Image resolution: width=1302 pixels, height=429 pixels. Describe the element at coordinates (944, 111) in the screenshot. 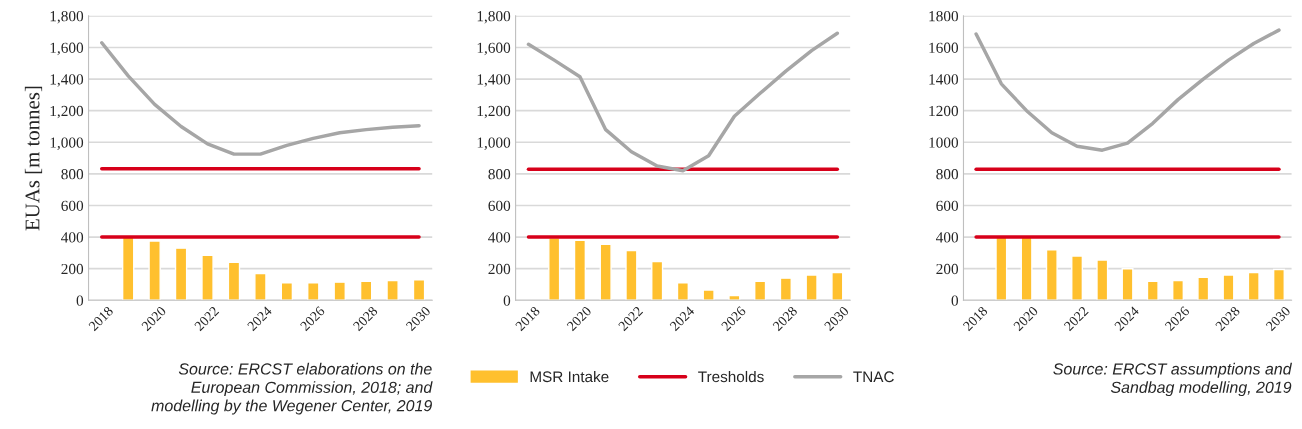

I see `y-tick-label: 1200` at that location.